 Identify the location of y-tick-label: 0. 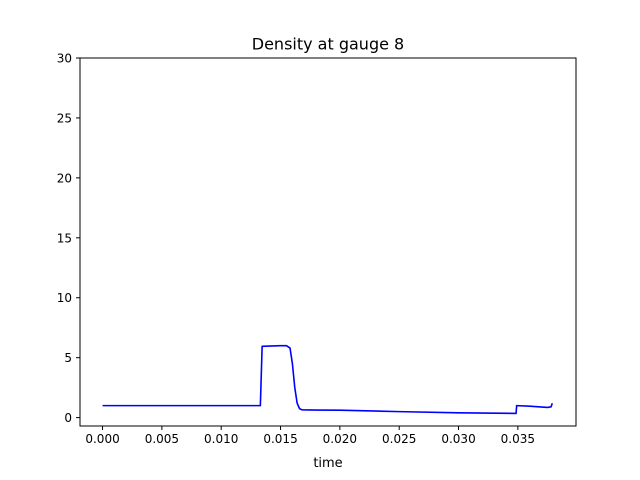
(68, 418).